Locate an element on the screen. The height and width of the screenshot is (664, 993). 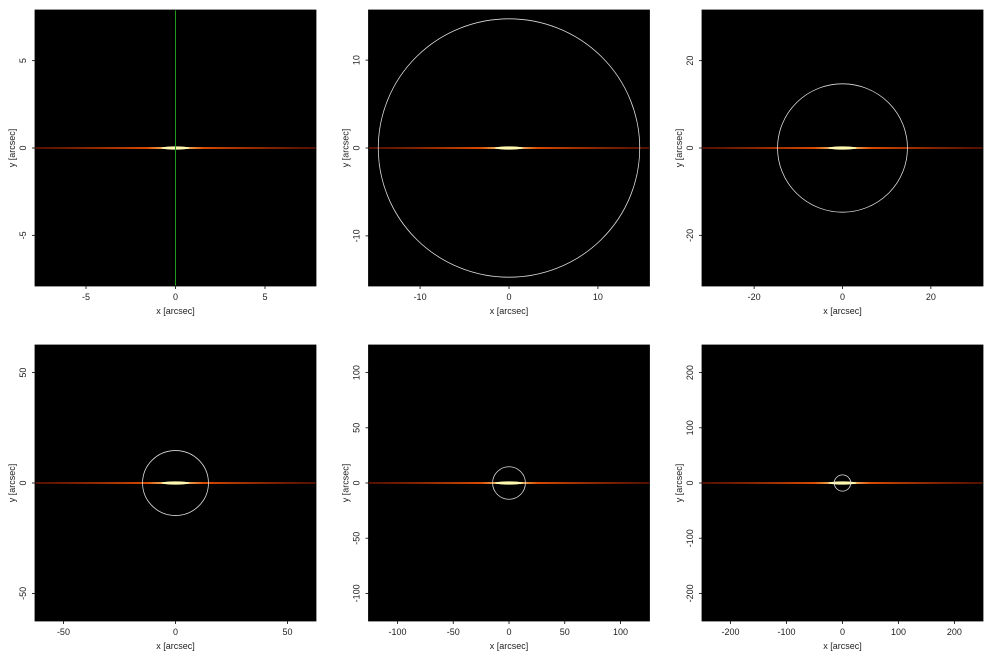
panel: -5 0 5 -5 0 5 x [arcsec] y [arcsec] is located at coordinates (162, 162).